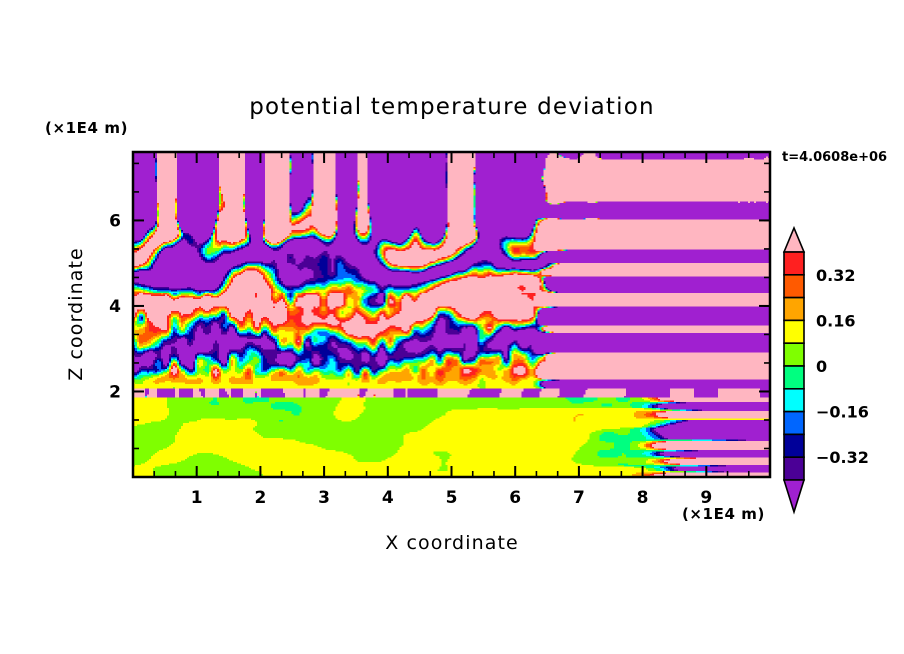 This screenshot has height=654, width=904. Describe the element at coordinates (842, 366) in the screenshot. I see `colorbar-tick-labels: 0.32 0.16 0 −0.16 −0.32` at that location.